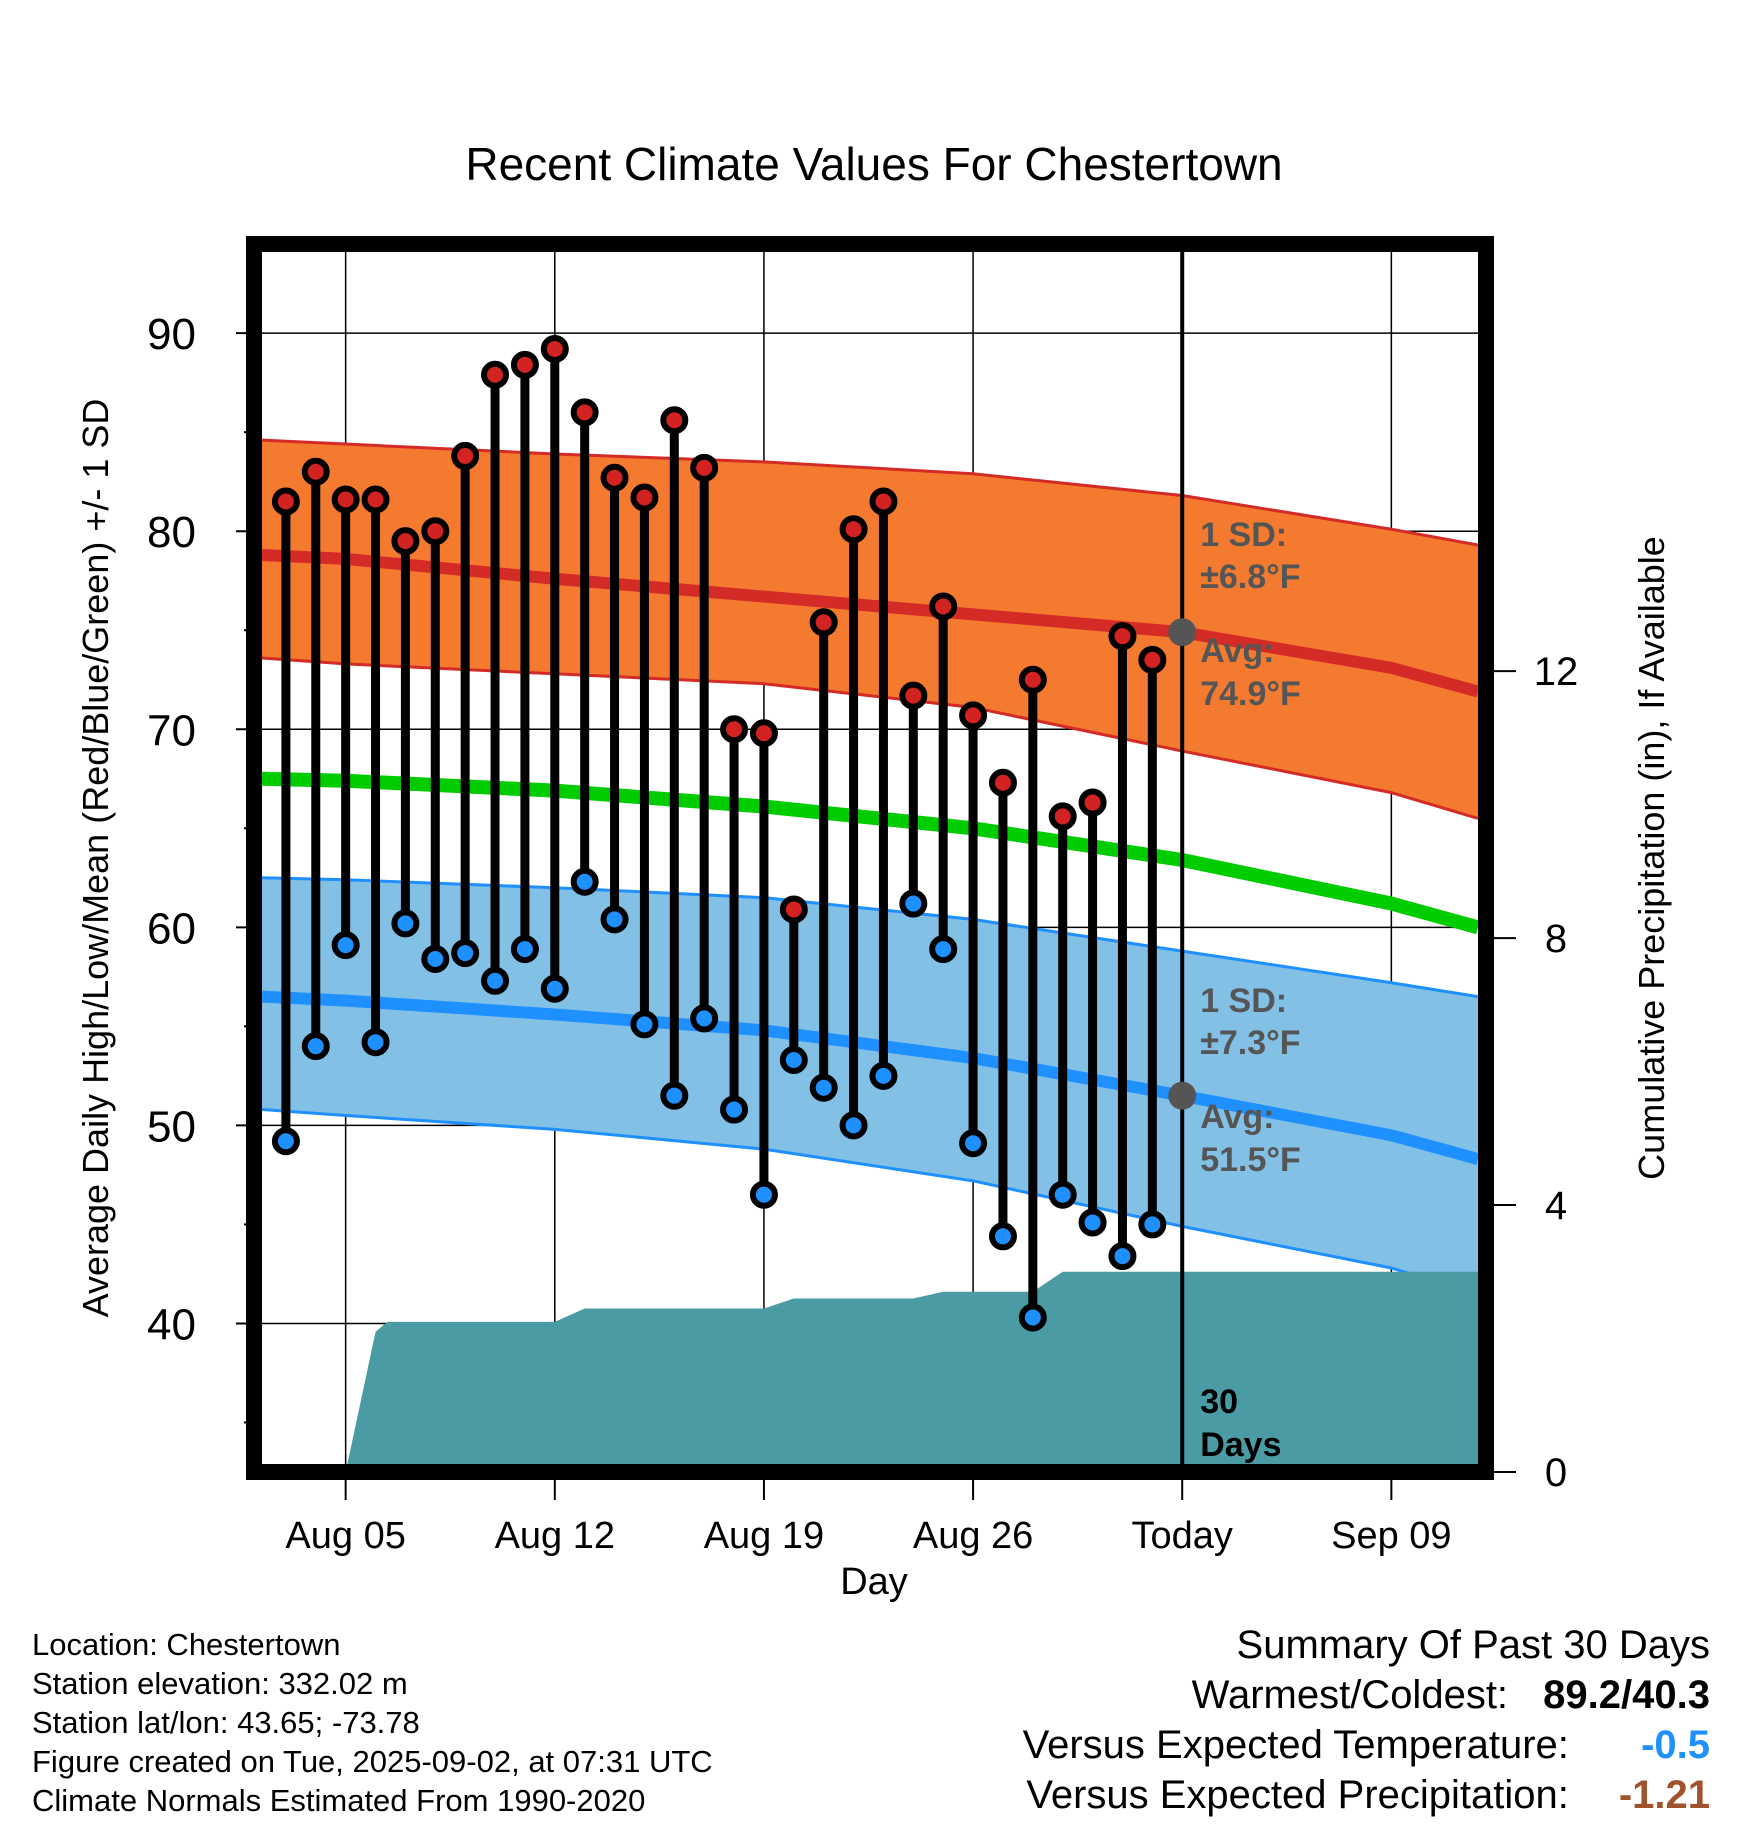 This screenshot has height=1828, width=1748. Describe the element at coordinates (973, 1536) in the screenshot. I see `x-tick-label: Aug 26` at that location.